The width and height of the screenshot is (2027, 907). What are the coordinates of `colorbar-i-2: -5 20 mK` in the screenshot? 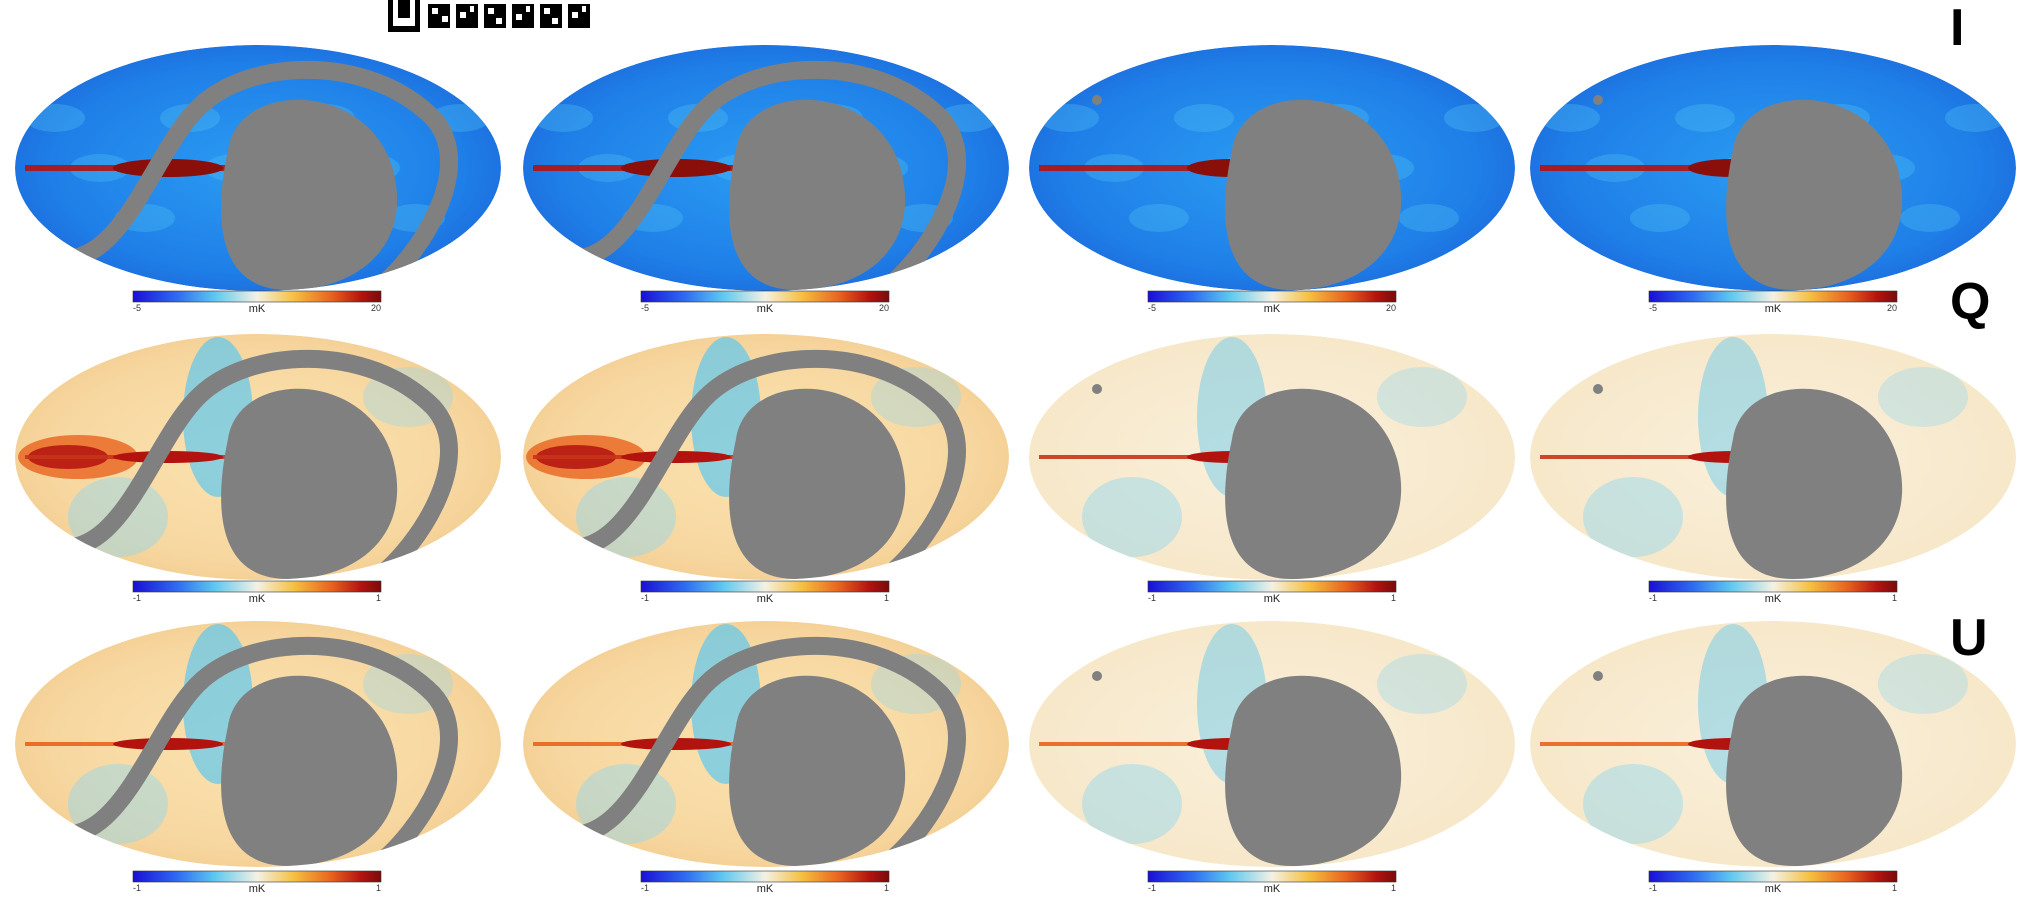 It's located at (765, 302).